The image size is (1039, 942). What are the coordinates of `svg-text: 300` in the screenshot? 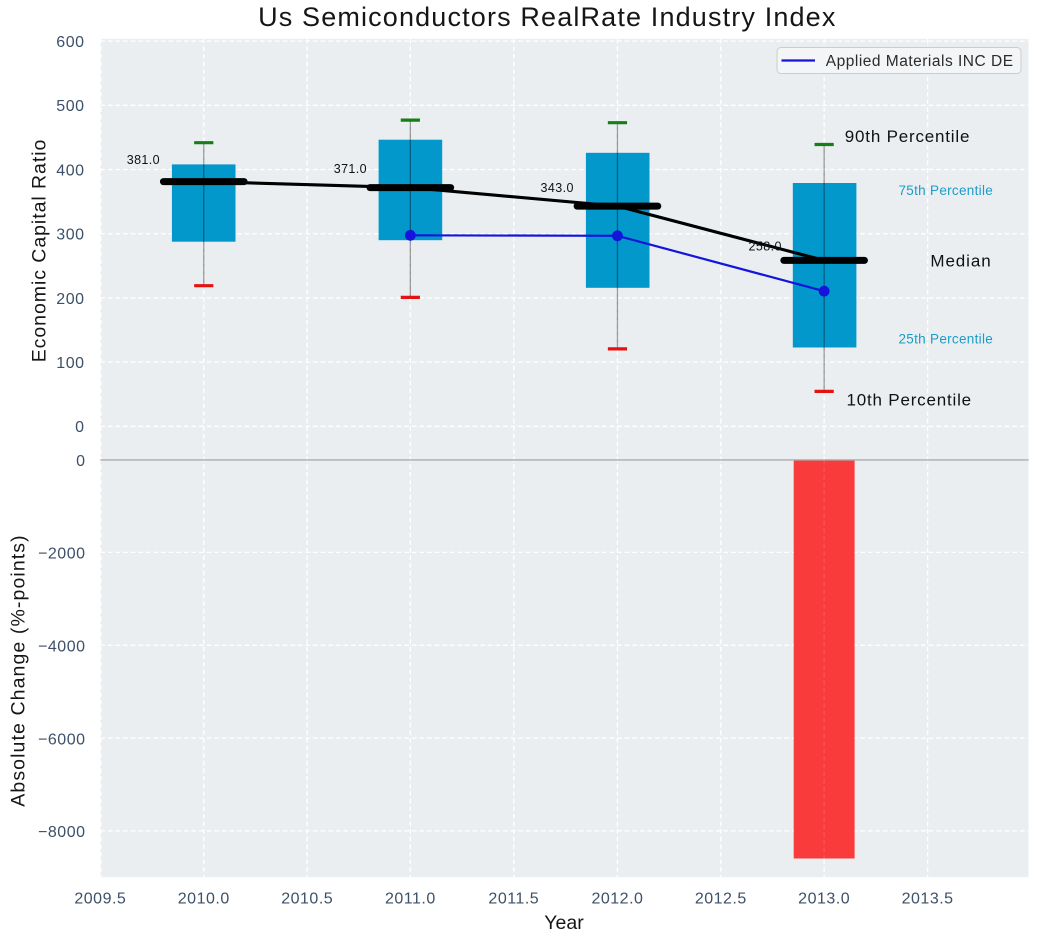 It's located at (70, 235).